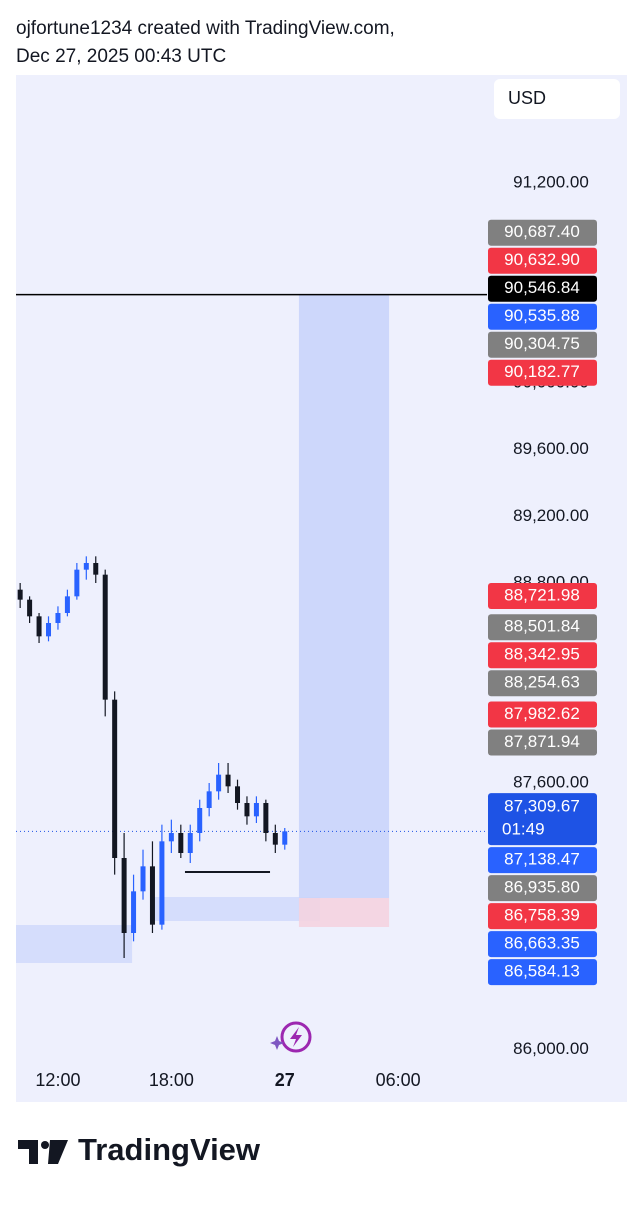 The width and height of the screenshot is (643, 1205). I want to click on price-badge-label: 88,721.98, so click(542, 594).